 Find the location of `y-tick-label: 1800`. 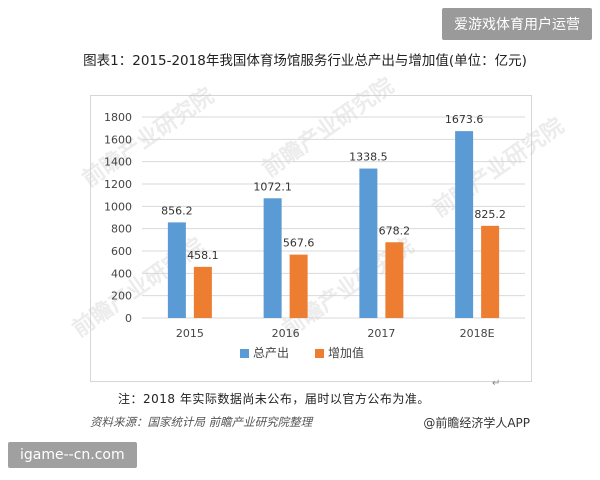

y-tick-label: 1800 is located at coordinates (118, 117).